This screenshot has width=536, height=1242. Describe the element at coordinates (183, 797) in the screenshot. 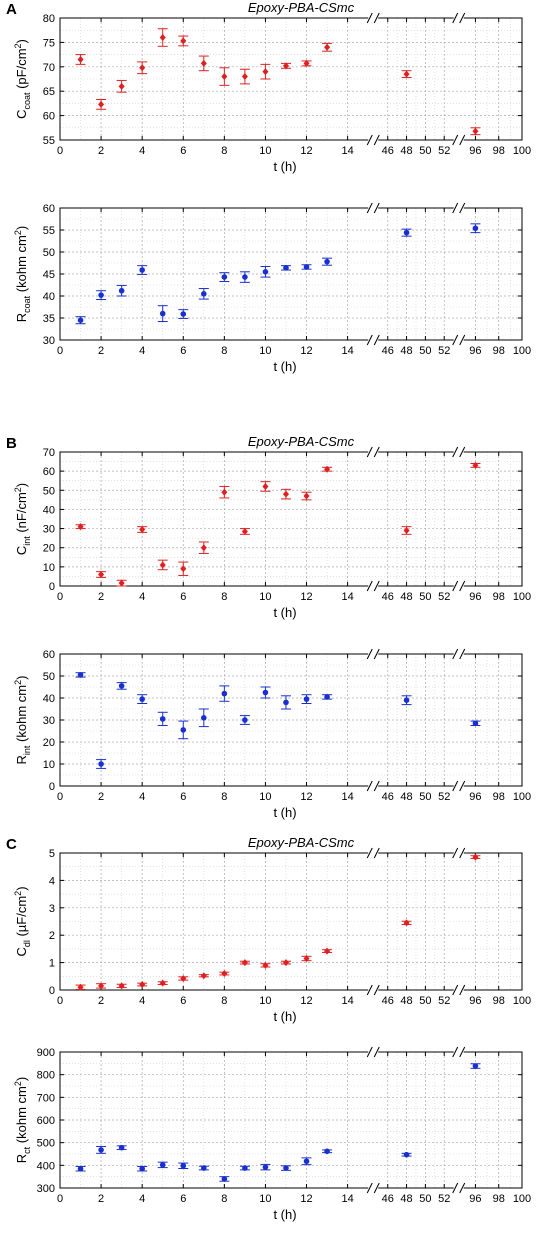

I see `x-tick-label: 6` at that location.